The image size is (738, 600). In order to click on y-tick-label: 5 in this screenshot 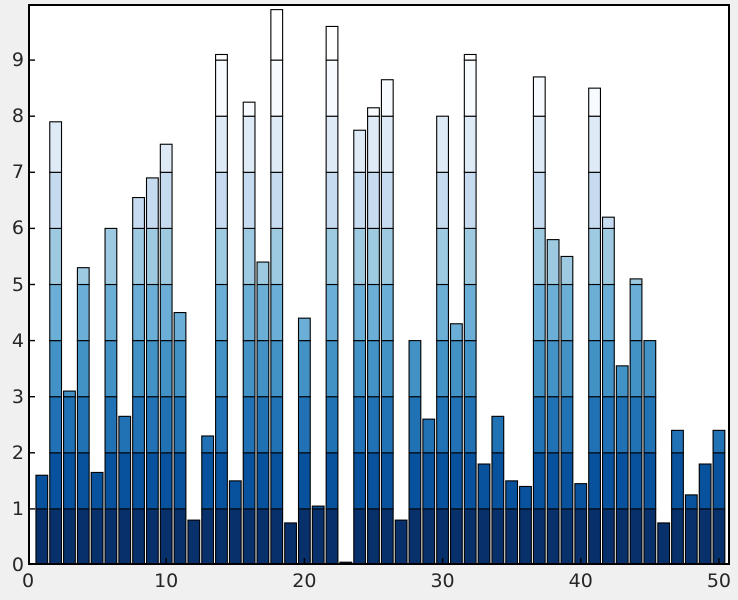, I will do `click(17, 284)`.